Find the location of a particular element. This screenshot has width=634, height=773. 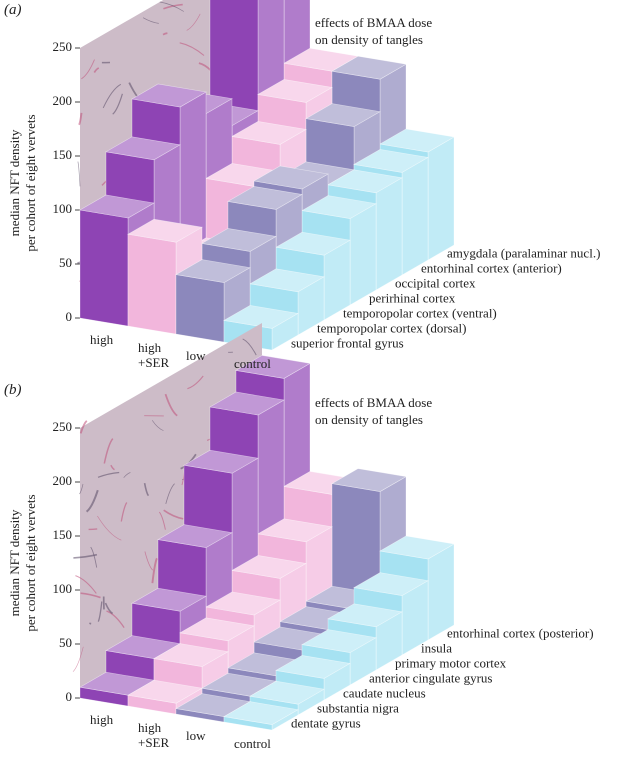

row-label: dentate gyrus is located at coordinates (326, 722).